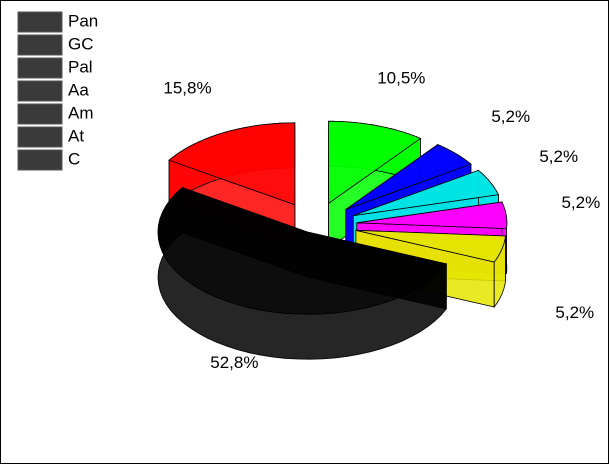 The width and height of the screenshot is (610, 465). Describe the element at coordinates (81, 43) in the screenshot. I see `legend-label: GC` at that location.